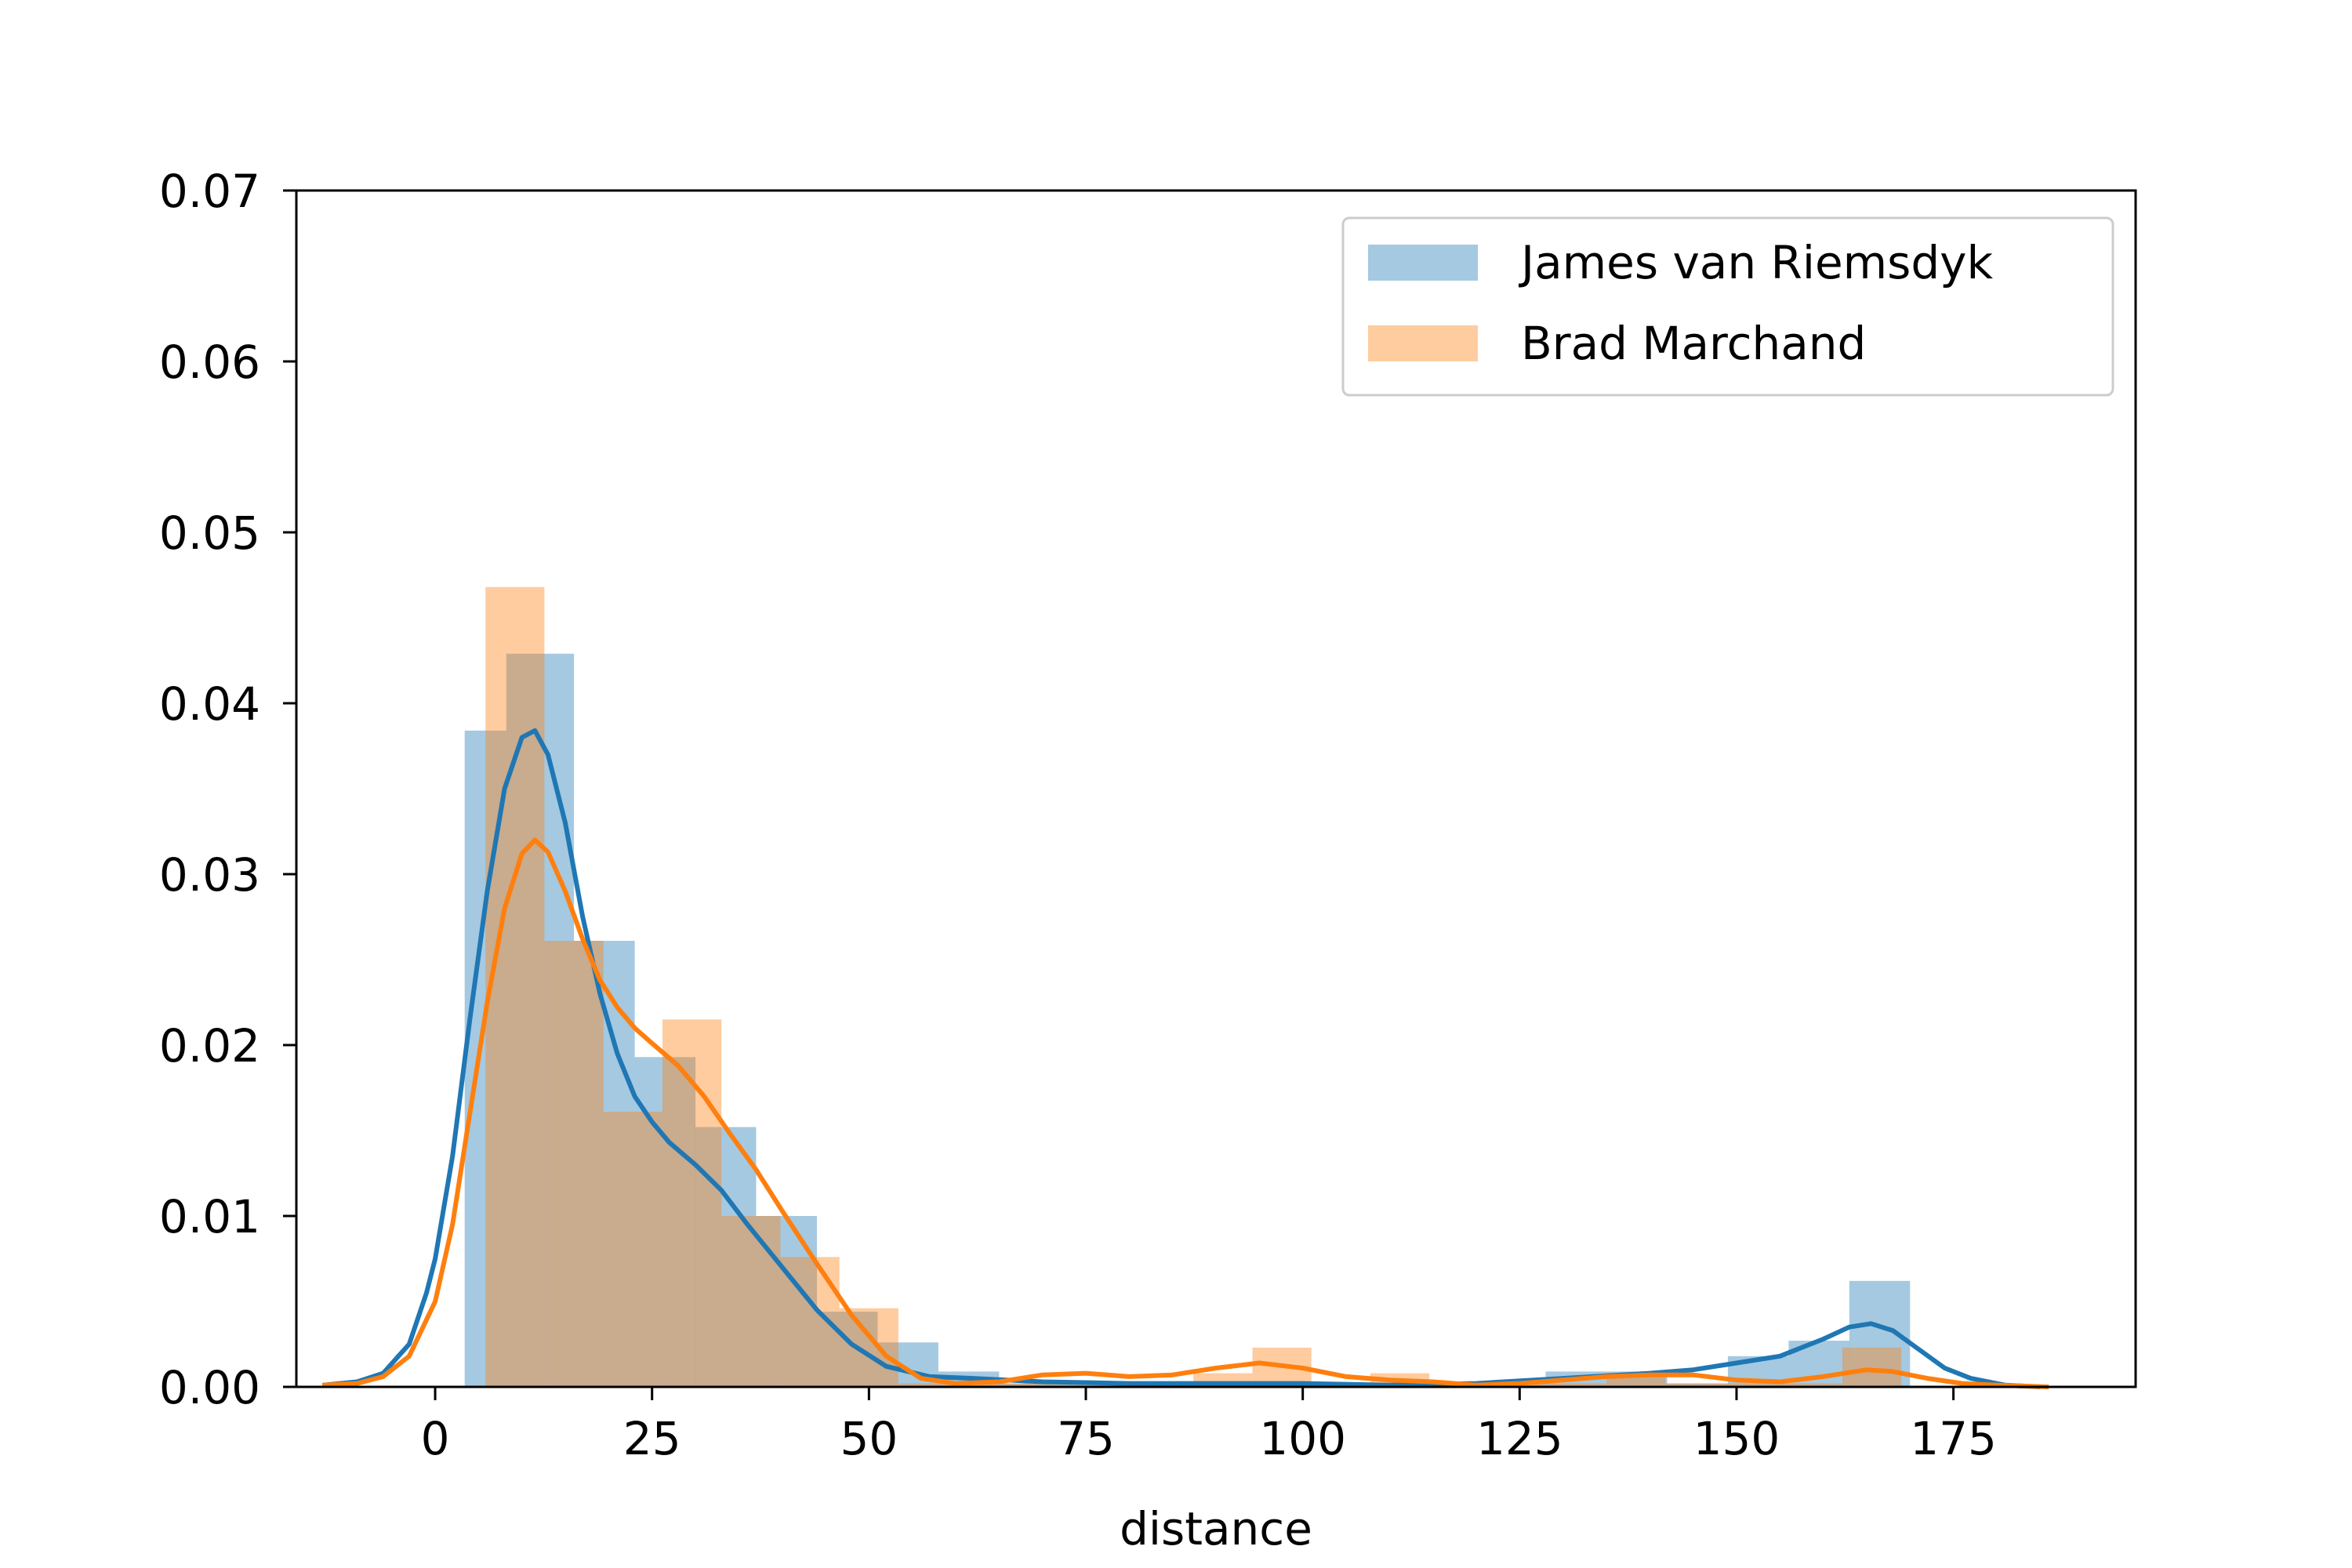 The image size is (2352, 1568). What do you see at coordinates (435, 1438) in the screenshot?
I see `x-tick-label: 0` at bounding box center [435, 1438].